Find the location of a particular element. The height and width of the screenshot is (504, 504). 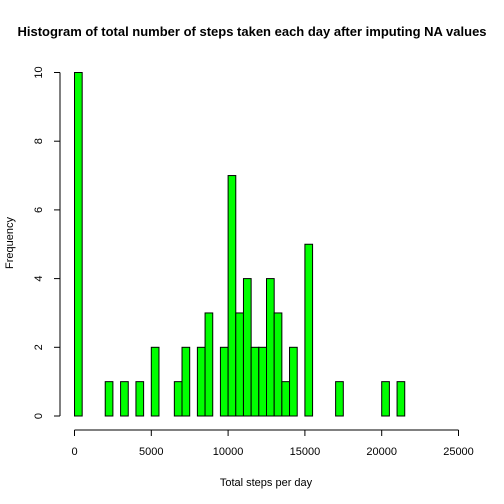

x-tick-label: 15000 is located at coordinates (305, 452).